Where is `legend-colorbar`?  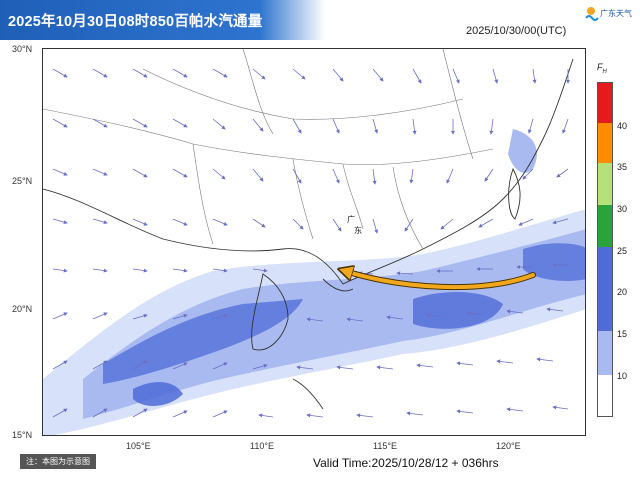 legend-colorbar is located at coordinates (605, 249).